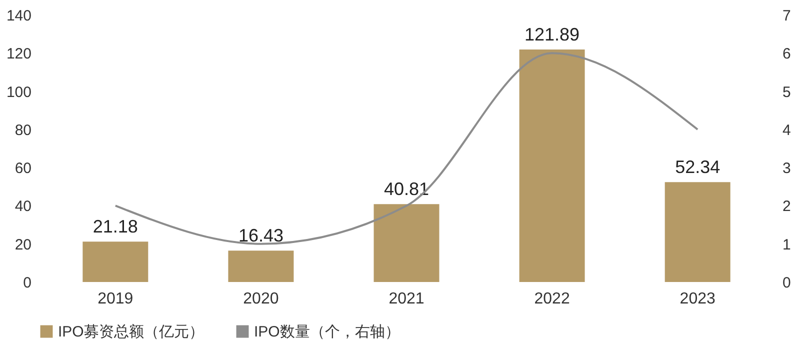 This screenshot has width=801, height=345. What do you see at coordinates (19, 92) in the screenshot?
I see `y-tick-label: 100` at bounding box center [19, 92].